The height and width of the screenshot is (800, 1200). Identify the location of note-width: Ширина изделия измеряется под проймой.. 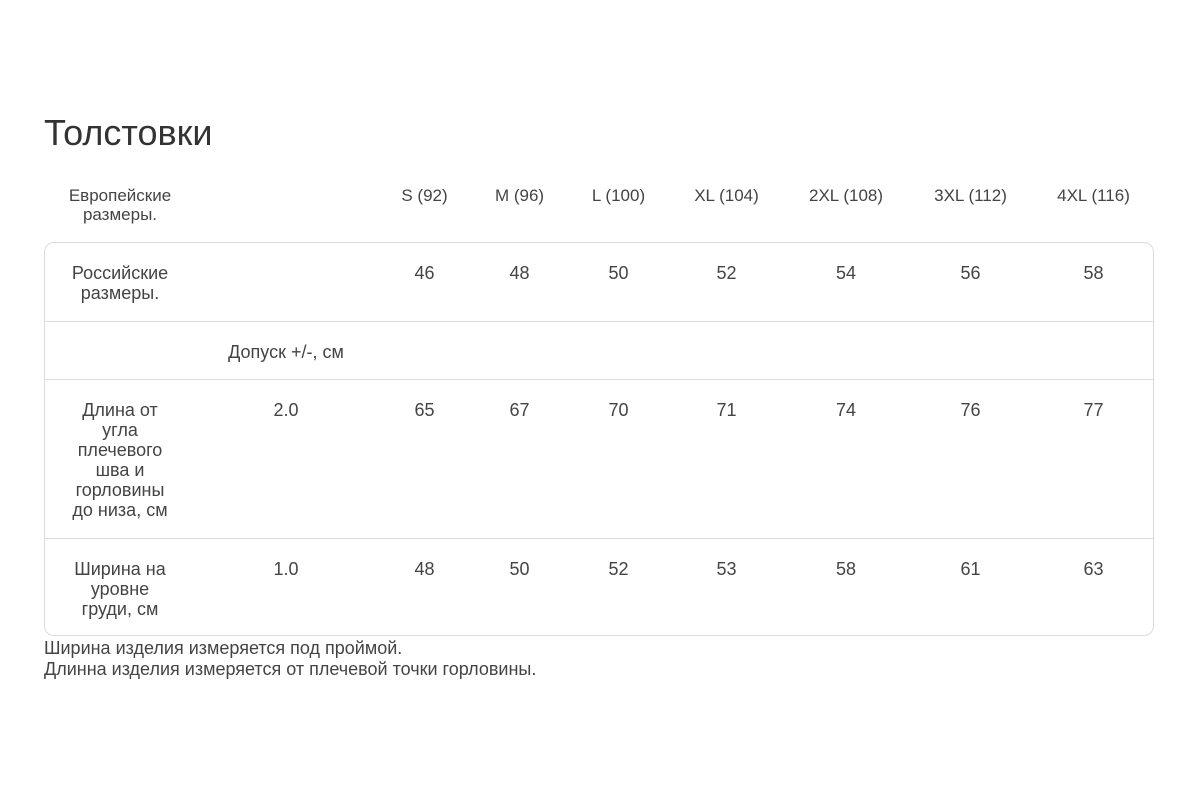
(223, 648).